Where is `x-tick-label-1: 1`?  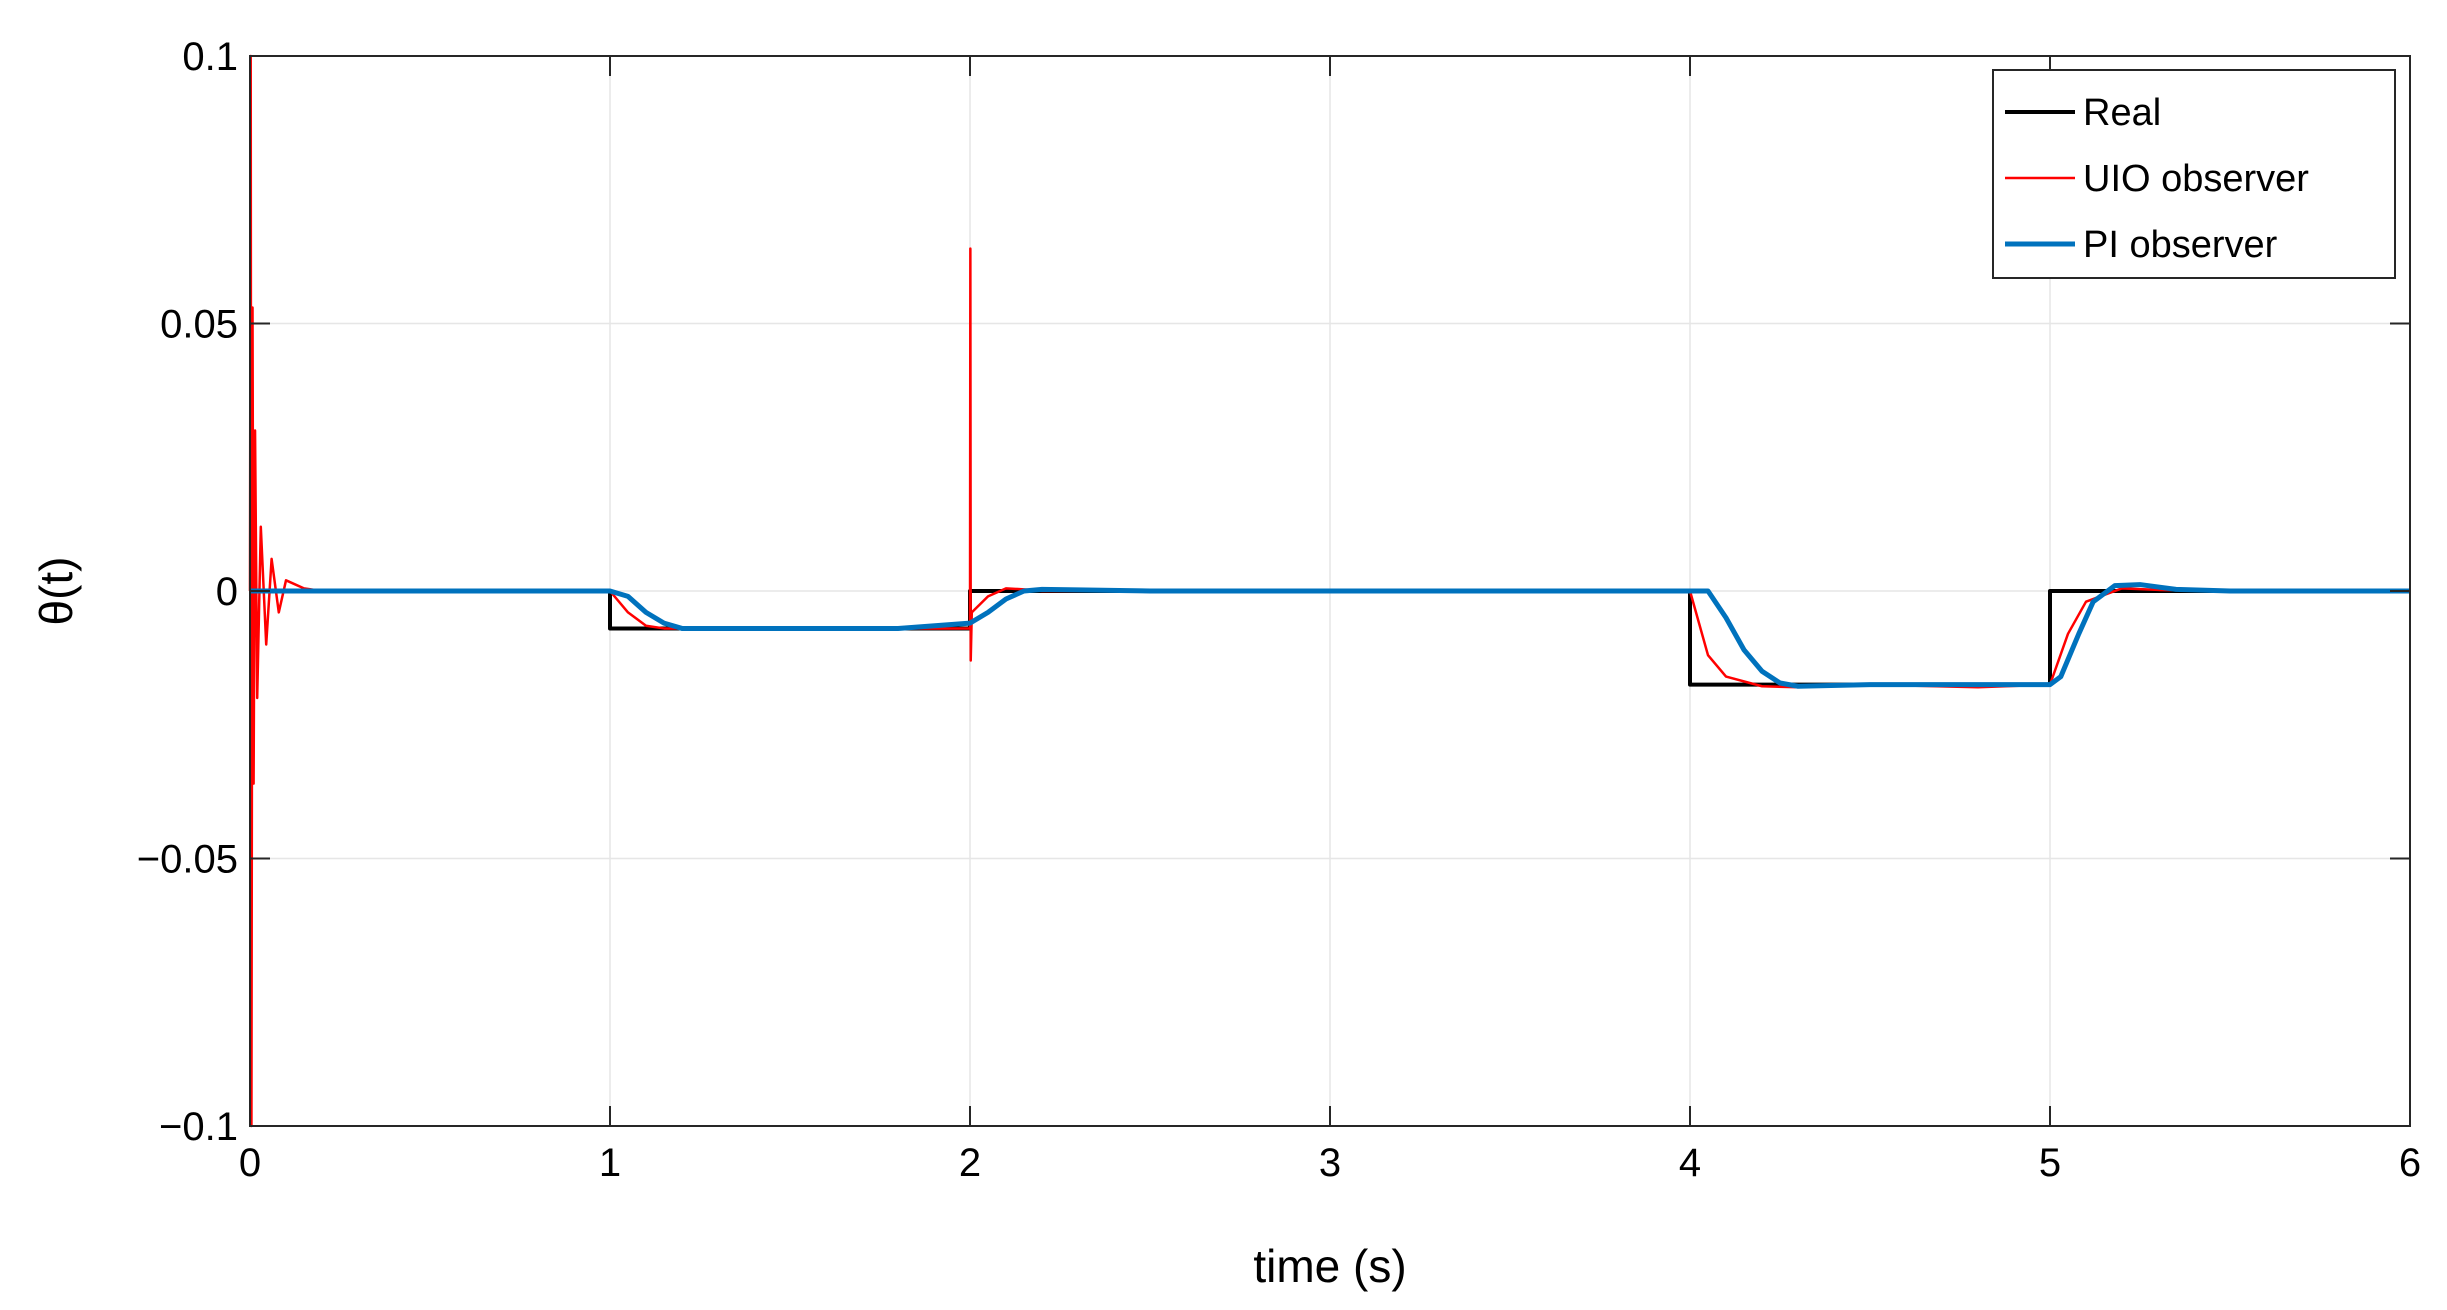
x-tick-label-1: 1 is located at coordinates (610, 1163).